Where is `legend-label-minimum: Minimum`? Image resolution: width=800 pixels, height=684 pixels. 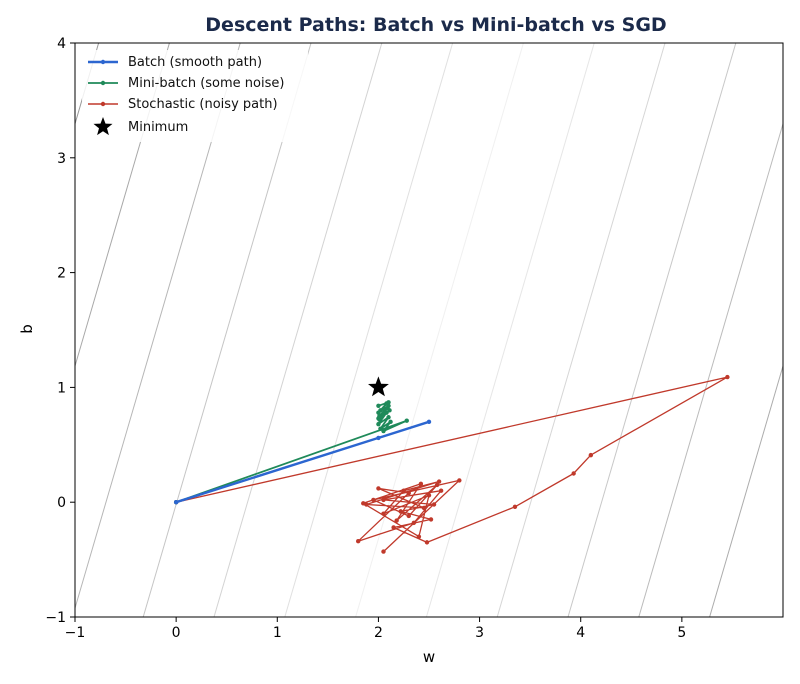 legend-label-minimum: Minimum is located at coordinates (158, 127).